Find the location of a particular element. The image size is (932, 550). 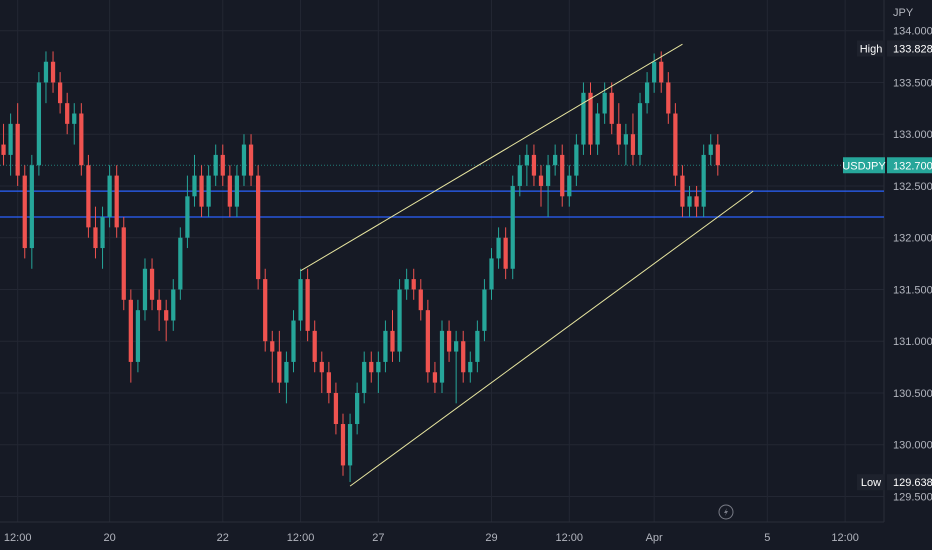

lightning-icon-ring is located at coordinates (726, 512).